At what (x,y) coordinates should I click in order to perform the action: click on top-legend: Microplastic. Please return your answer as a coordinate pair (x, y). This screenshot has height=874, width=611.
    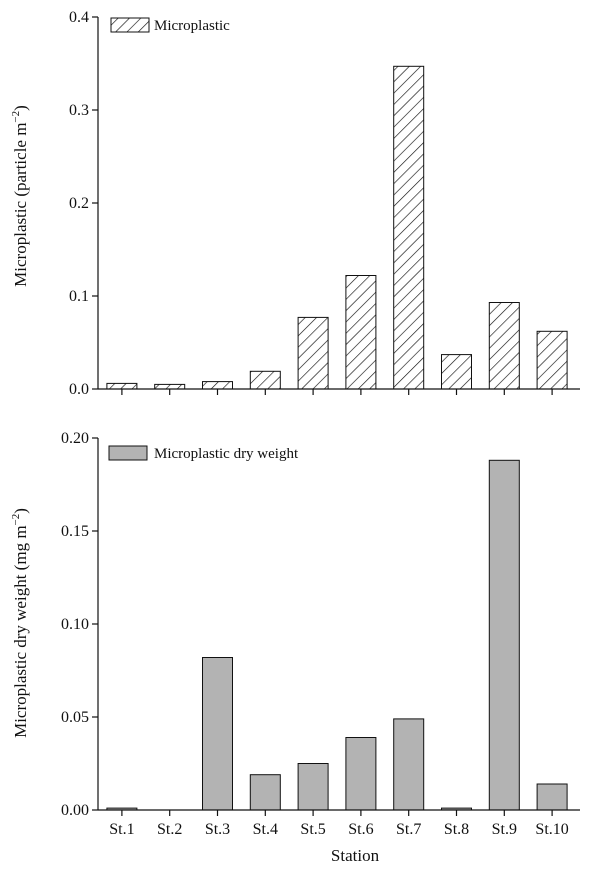
    Looking at the image, I should click on (170, 25).